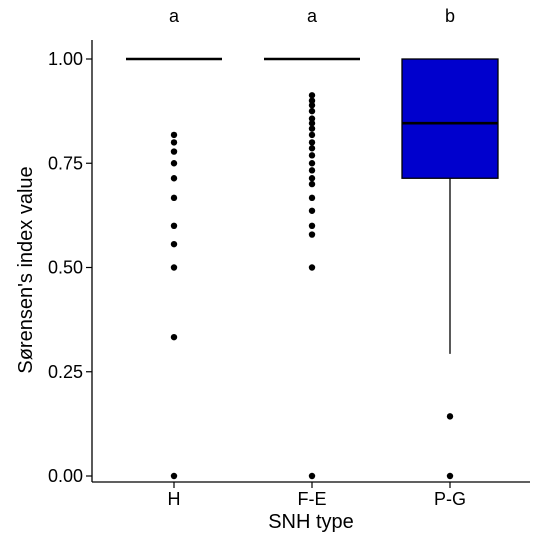  Describe the element at coordinates (312, 499) in the screenshot. I see `x-tick-label: F-E` at that location.